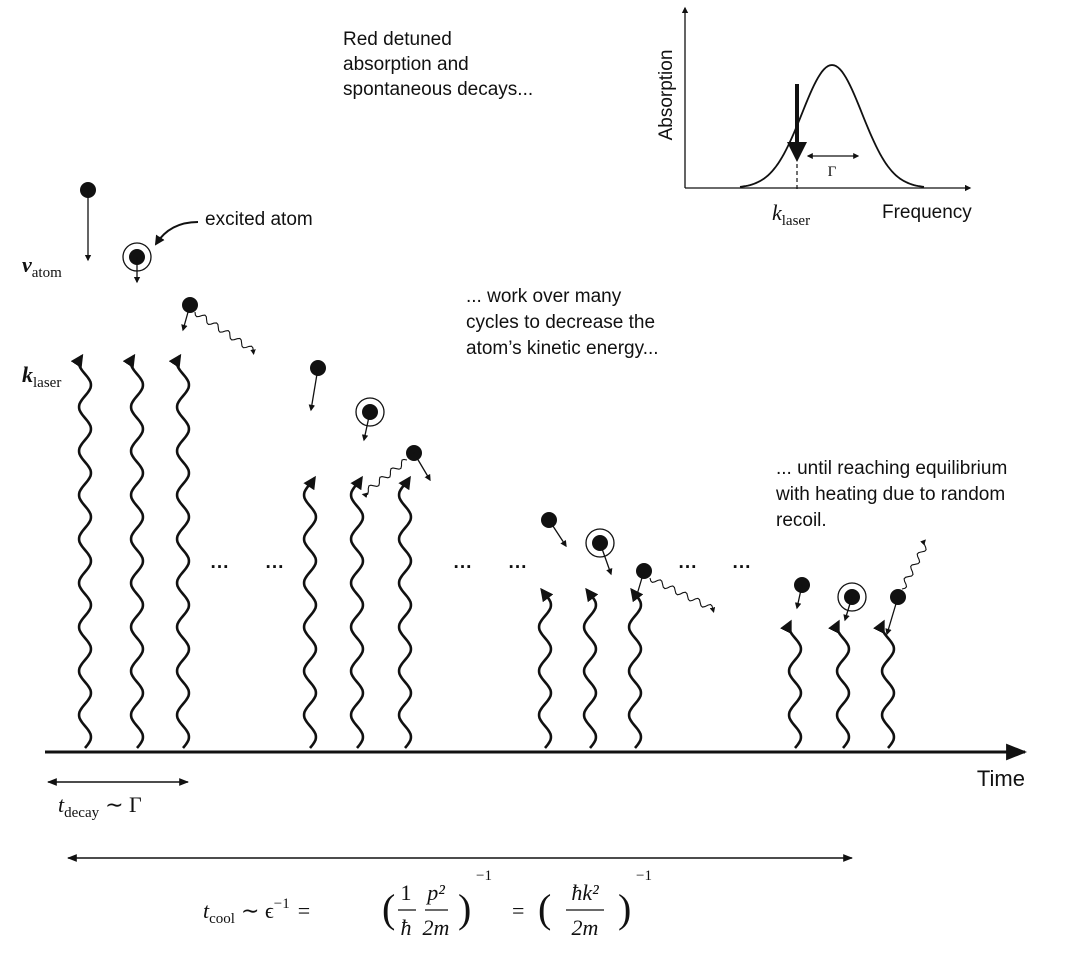  Describe the element at coordinates (100, 806) in the screenshot. I see `t-decay: tdecay ∼ Γ` at that location.